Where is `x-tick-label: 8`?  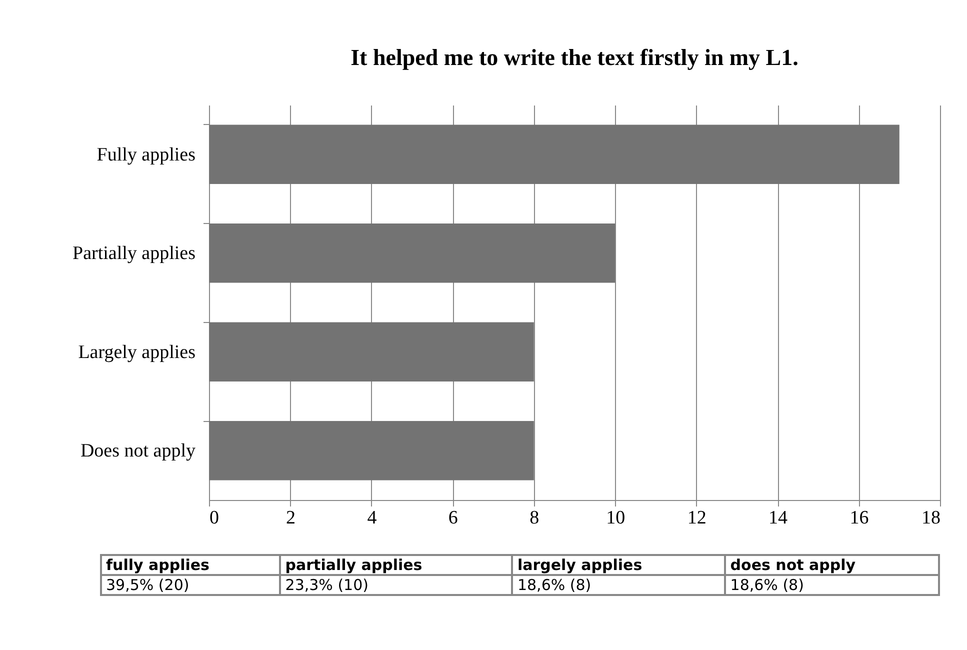
x-tick-label: 8 is located at coordinates (535, 518).